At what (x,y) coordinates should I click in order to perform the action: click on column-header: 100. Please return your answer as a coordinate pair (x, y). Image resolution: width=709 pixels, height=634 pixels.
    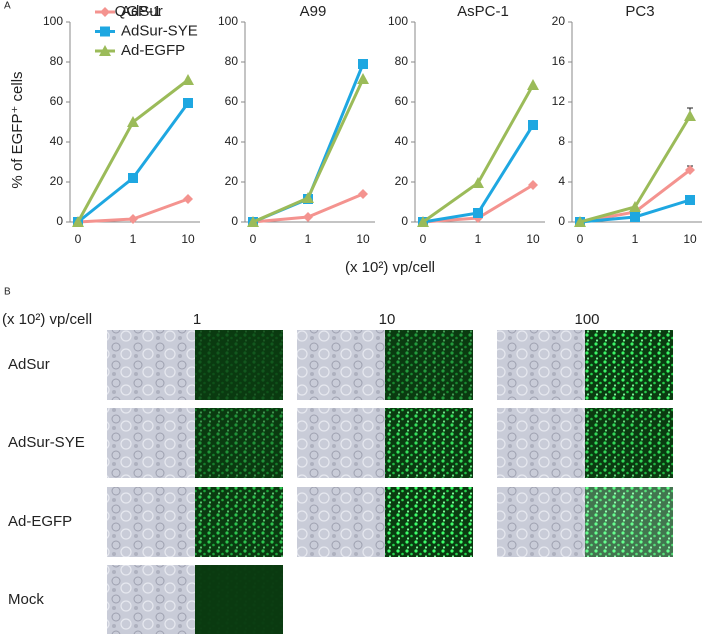
    Looking at the image, I should click on (586, 319).